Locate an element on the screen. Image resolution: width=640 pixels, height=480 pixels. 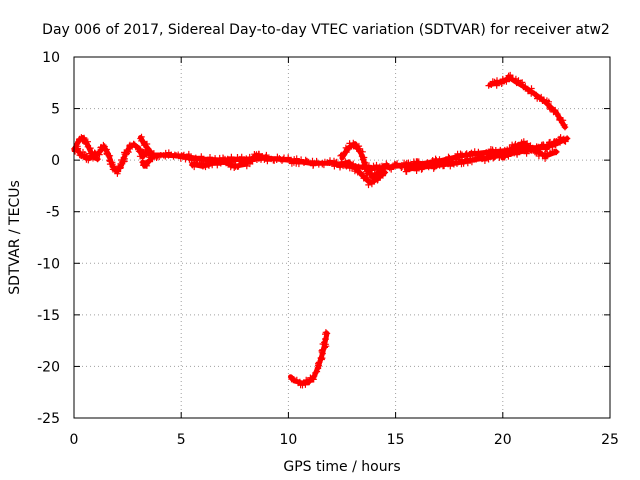
x-axis-label: GPS time / hours is located at coordinates (341, 467).